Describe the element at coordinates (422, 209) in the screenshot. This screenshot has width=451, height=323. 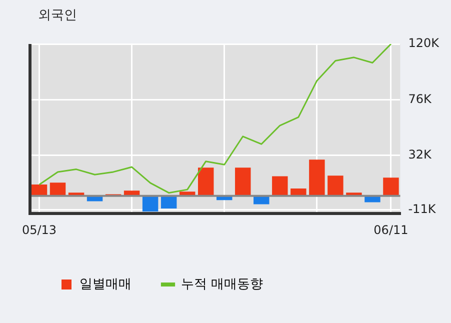
I see `y-tick-label: -11K` at that location.